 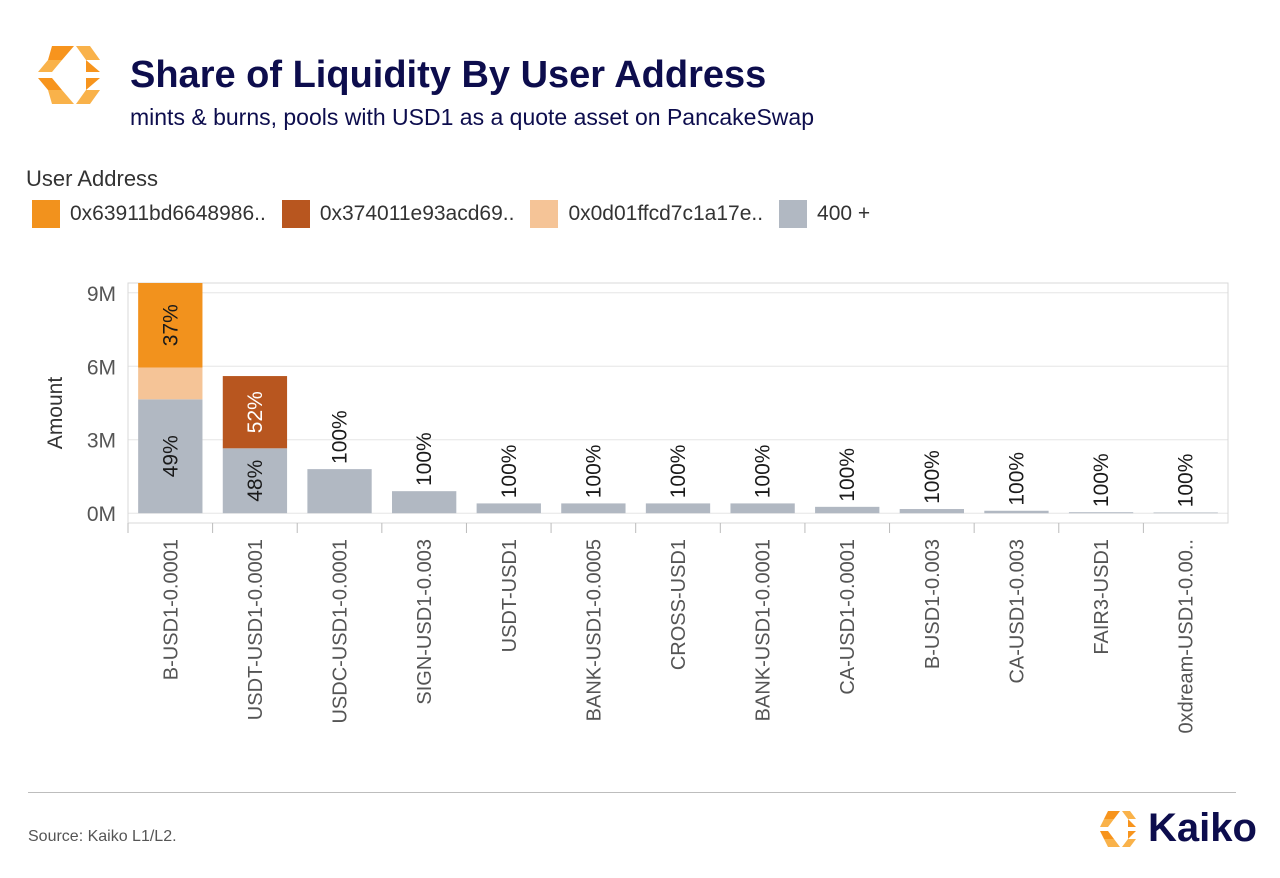 I want to click on brand-name: Kaiko, so click(x=1202, y=828).